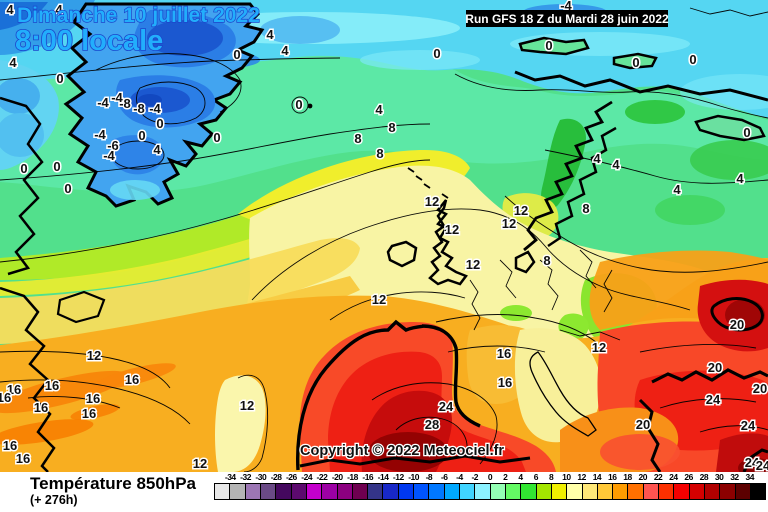  Describe the element at coordinates (383, 477) in the screenshot. I see `scale-tick: -14` at that location.